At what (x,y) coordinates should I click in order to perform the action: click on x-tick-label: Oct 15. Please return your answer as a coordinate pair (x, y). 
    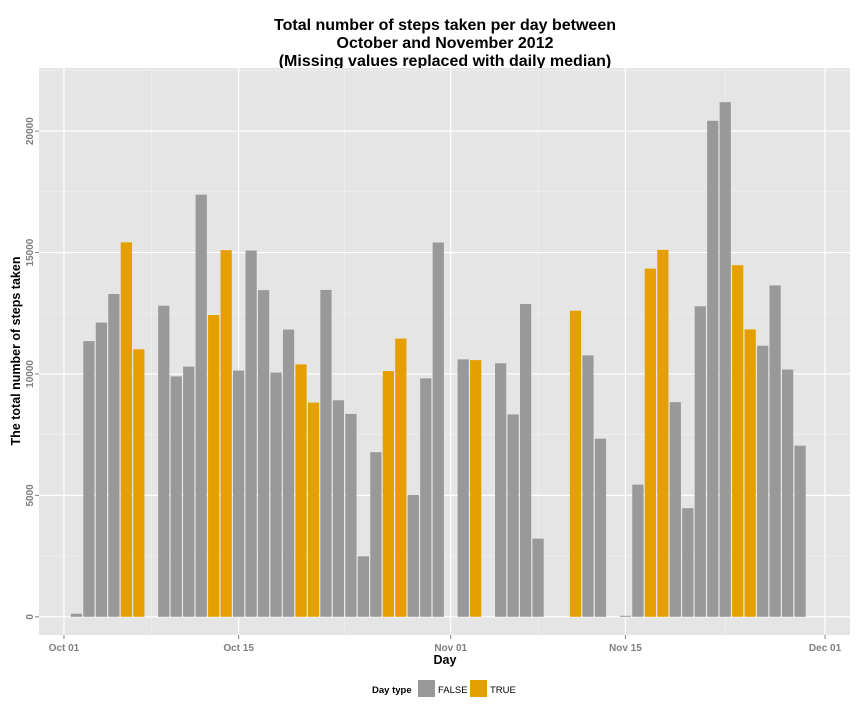
    Looking at the image, I should click on (238, 648).